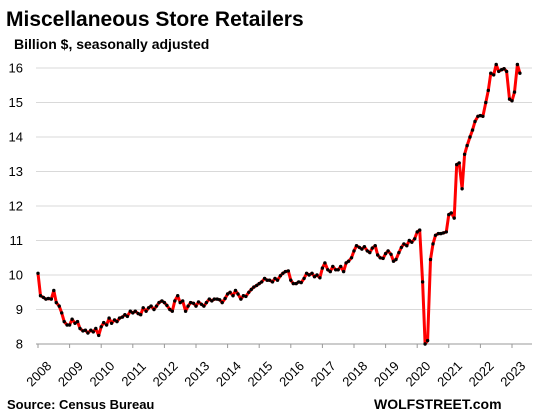 This screenshot has width=536, height=417. I want to click on y-tick-label: 8, so click(19, 344).